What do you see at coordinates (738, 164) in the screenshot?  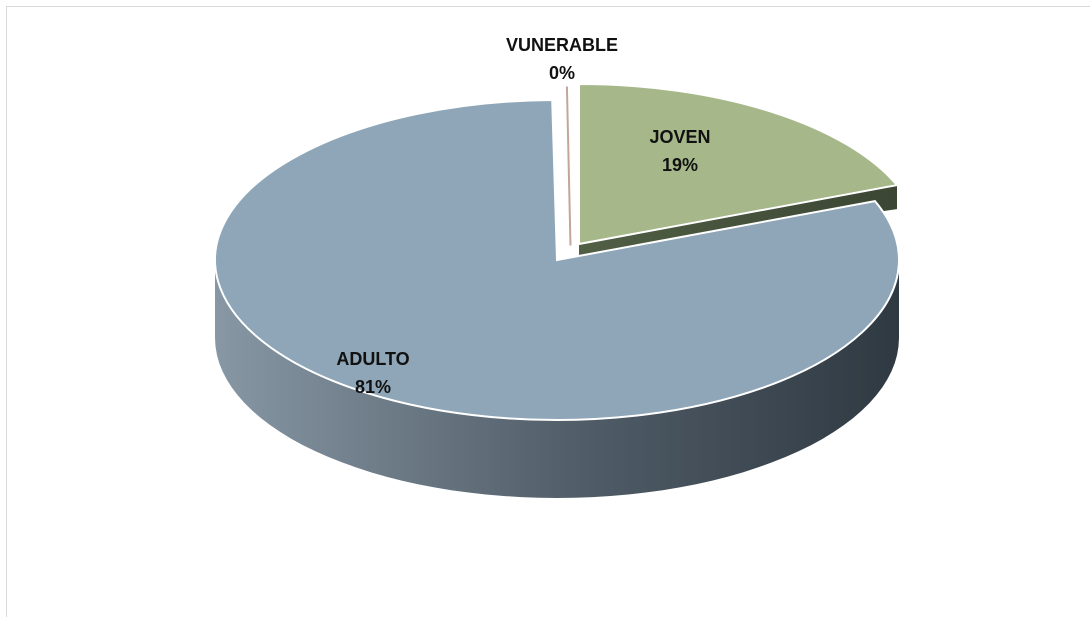 I see `slice-joven` at bounding box center [738, 164].